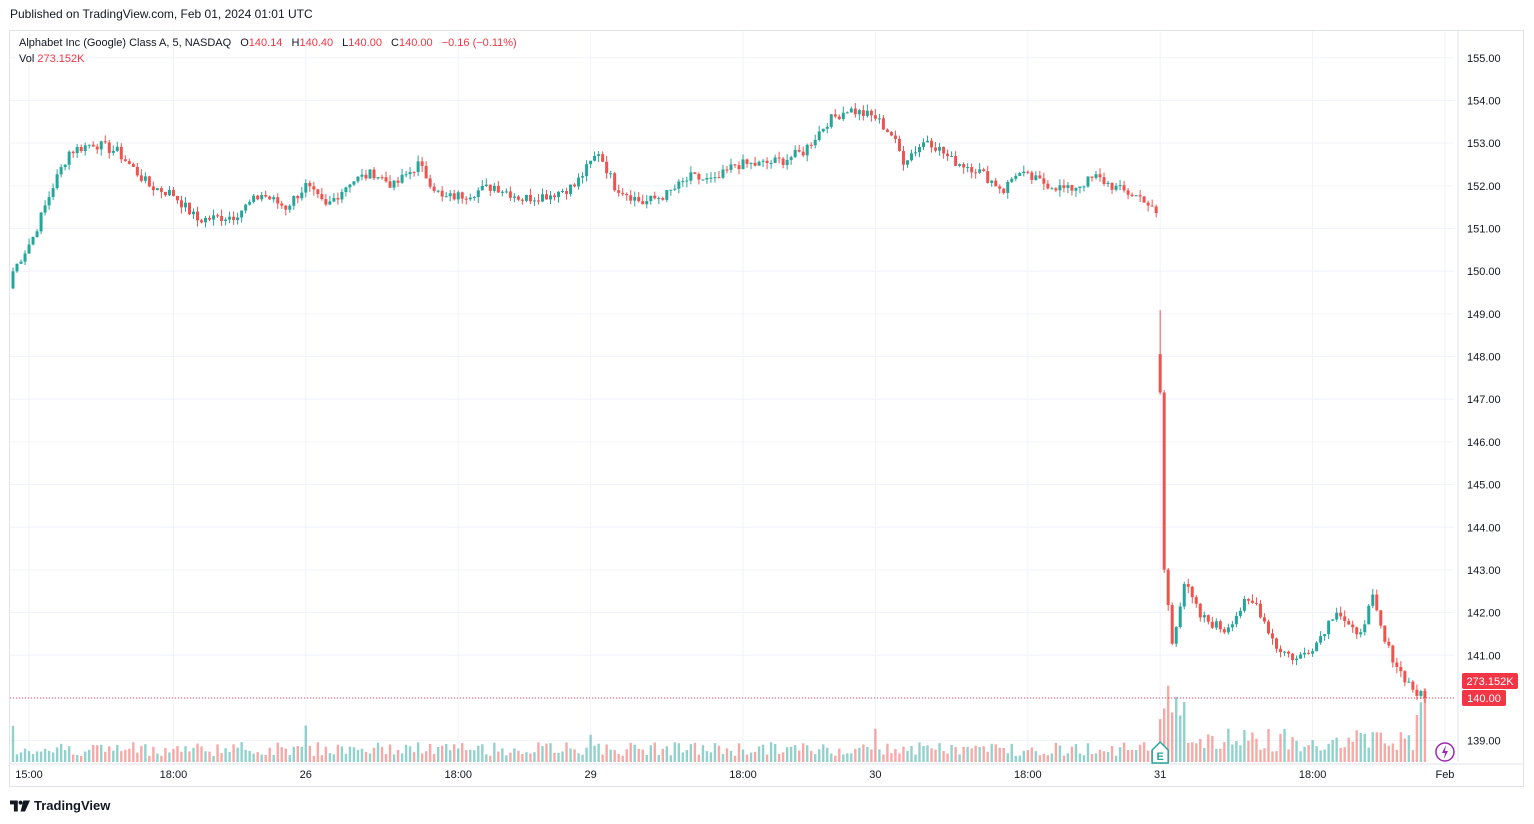 This screenshot has width=1534, height=824. What do you see at coordinates (1160, 752) in the screenshot?
I see `earnings-marker-icon: E` at bounding box center [1160, 752].